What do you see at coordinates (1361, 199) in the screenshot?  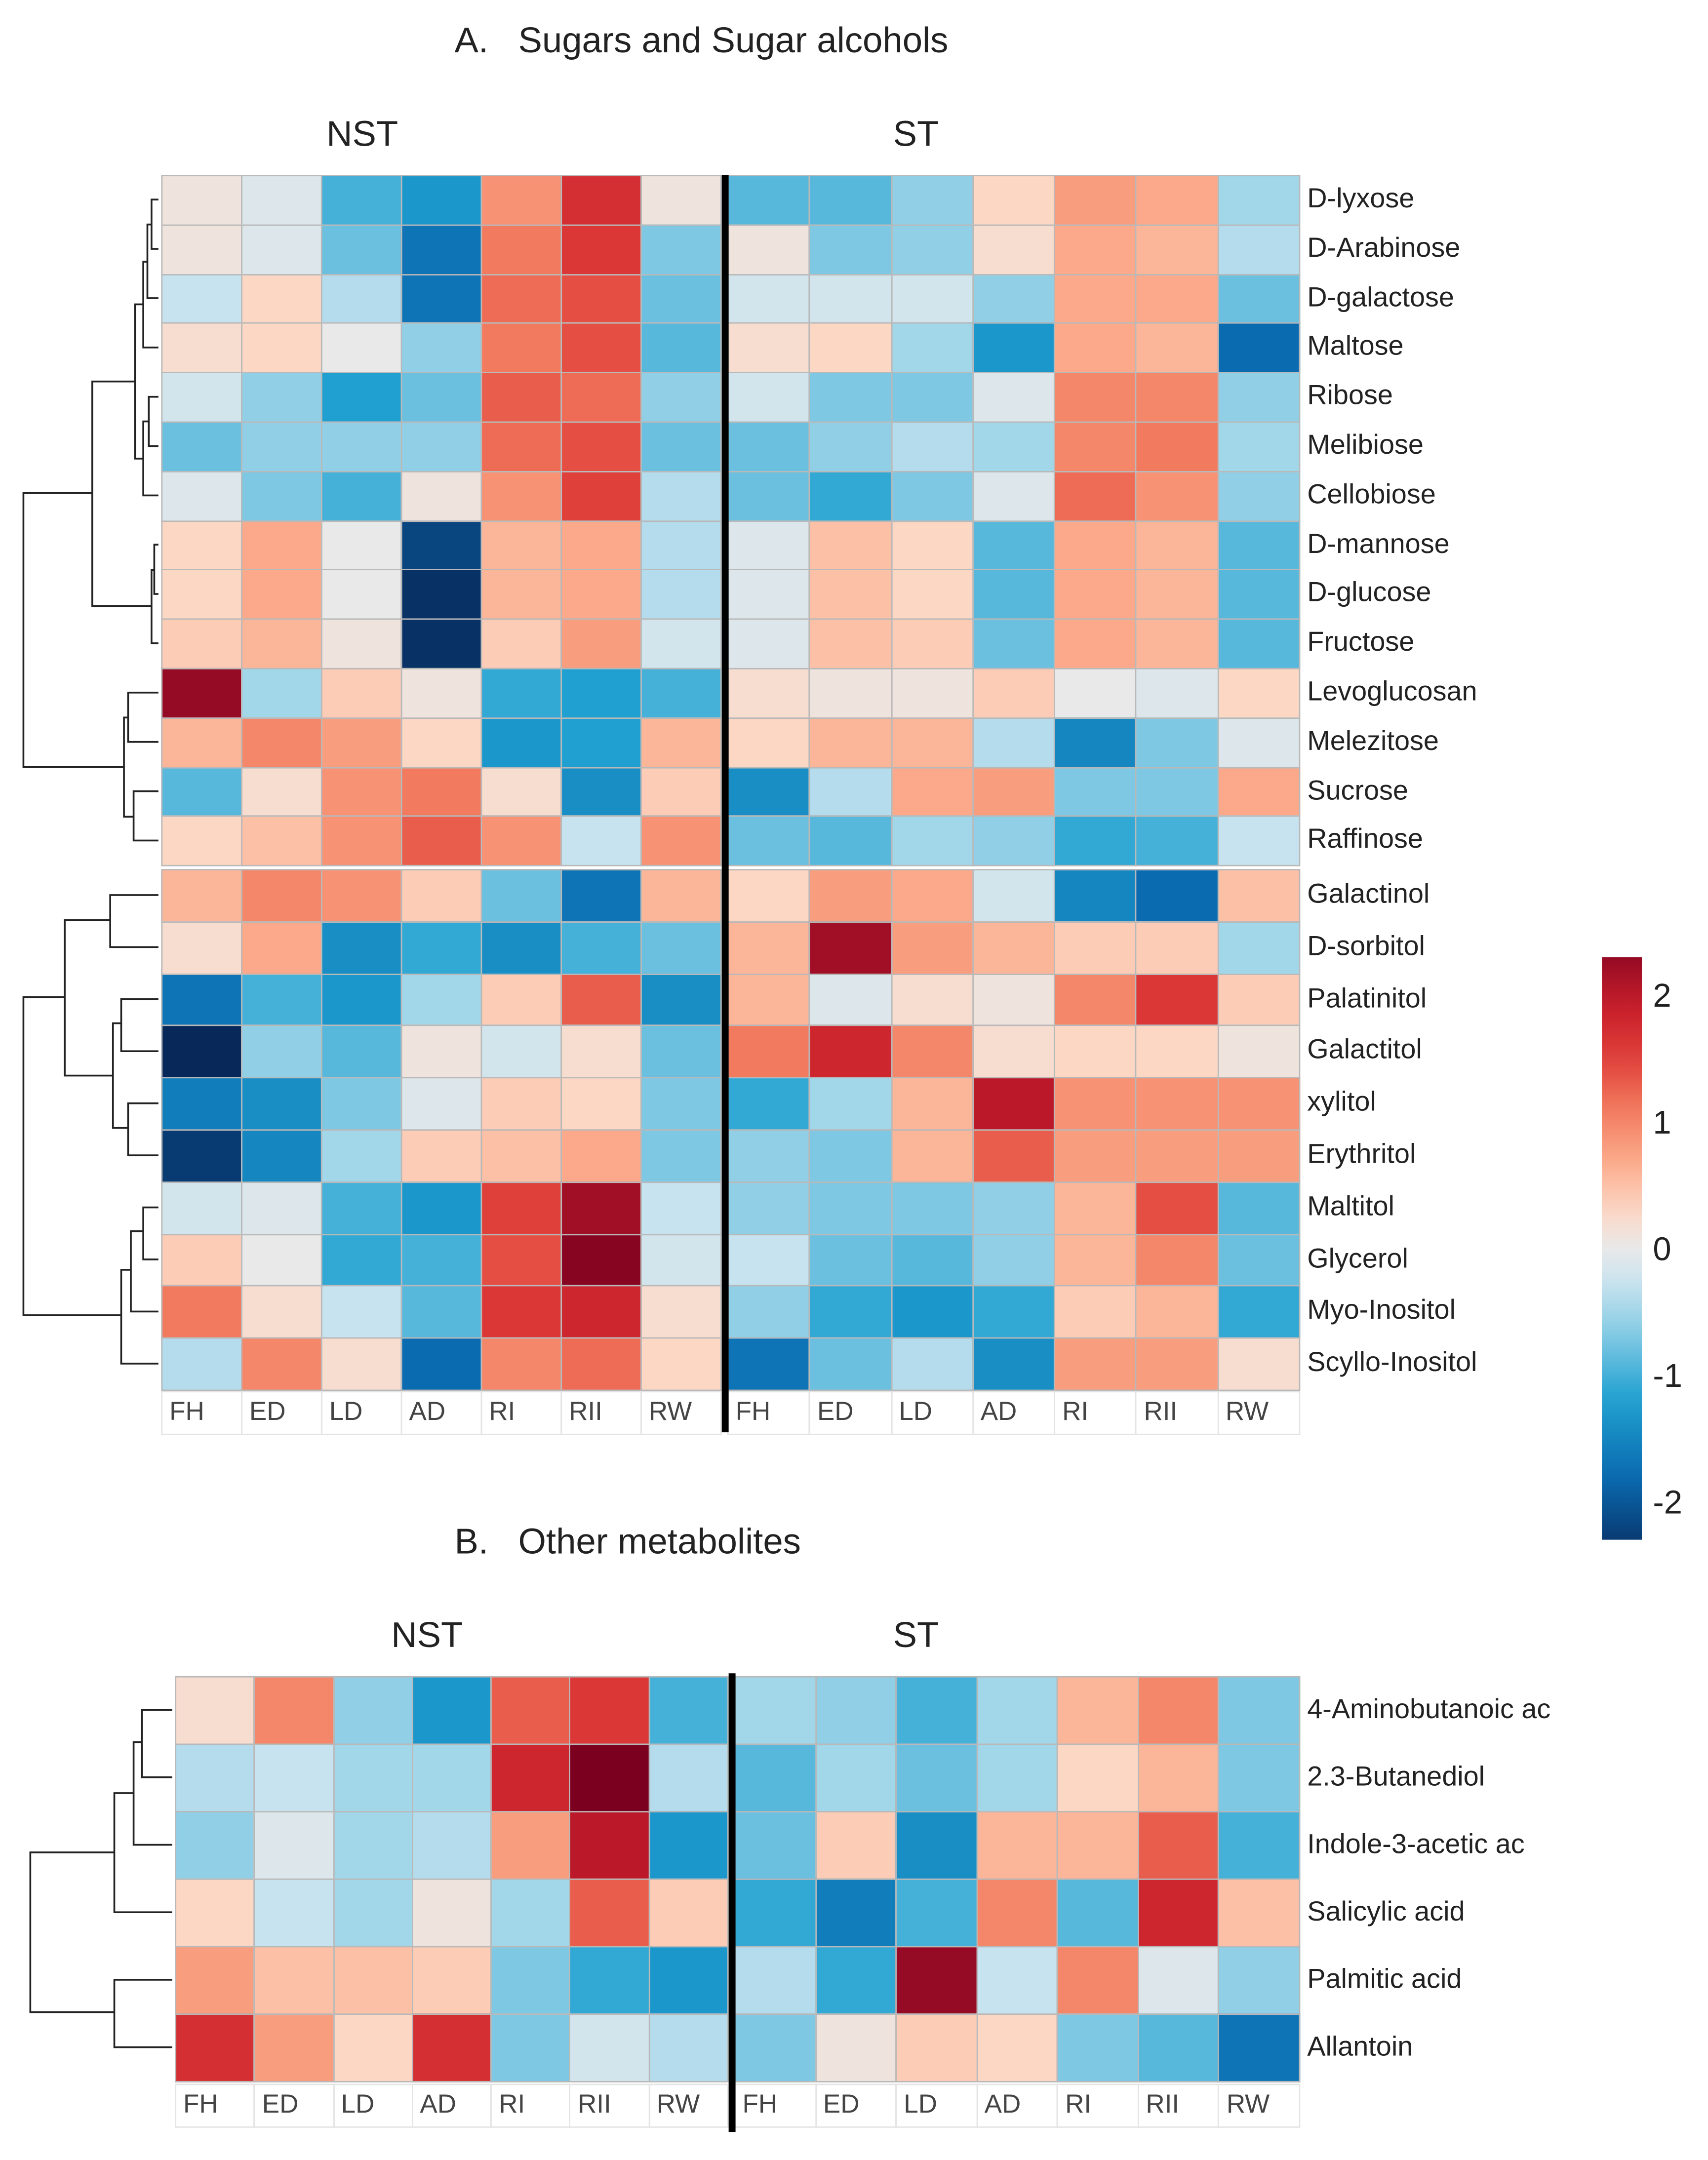 I see `row-label: D-lyxose` at bounding box center [1361, 199].